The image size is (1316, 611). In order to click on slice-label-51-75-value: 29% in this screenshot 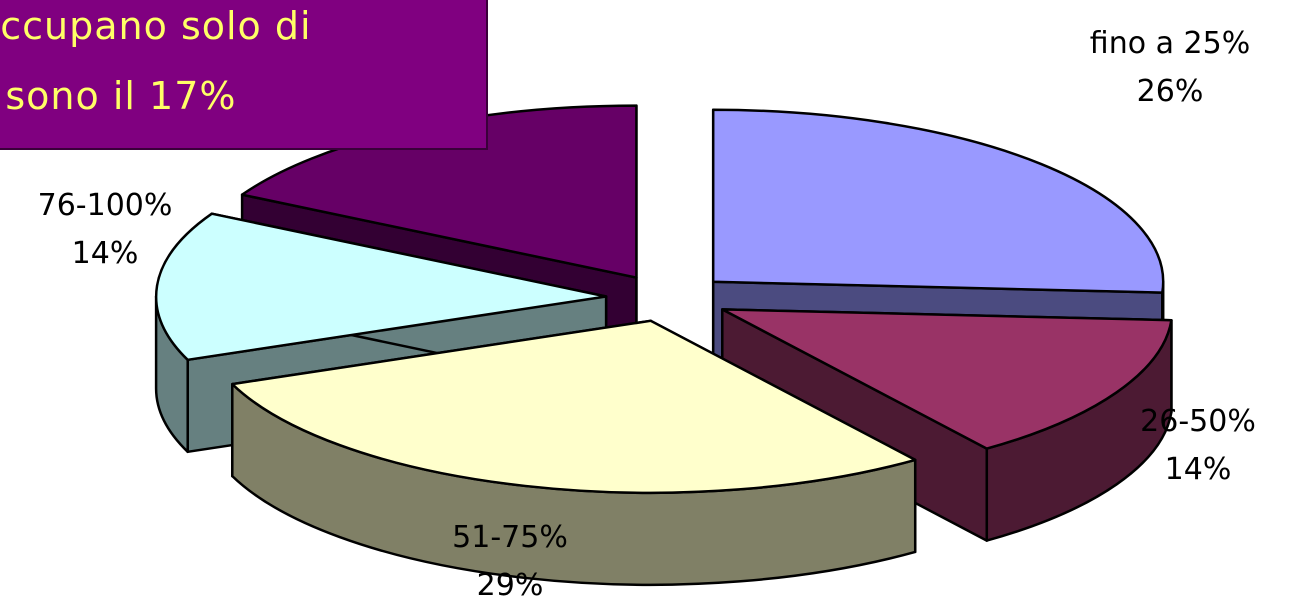, I will do `click(510, 585)`.